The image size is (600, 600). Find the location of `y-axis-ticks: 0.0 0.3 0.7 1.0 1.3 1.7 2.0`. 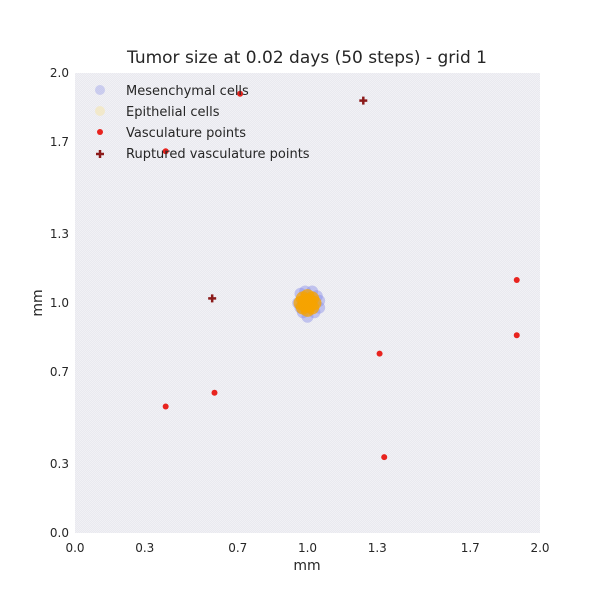

y-axis-ticks: 0.0 0.3 0.7 1.0 1.3 1.7 2.0 is located at coordinates (59, 303).